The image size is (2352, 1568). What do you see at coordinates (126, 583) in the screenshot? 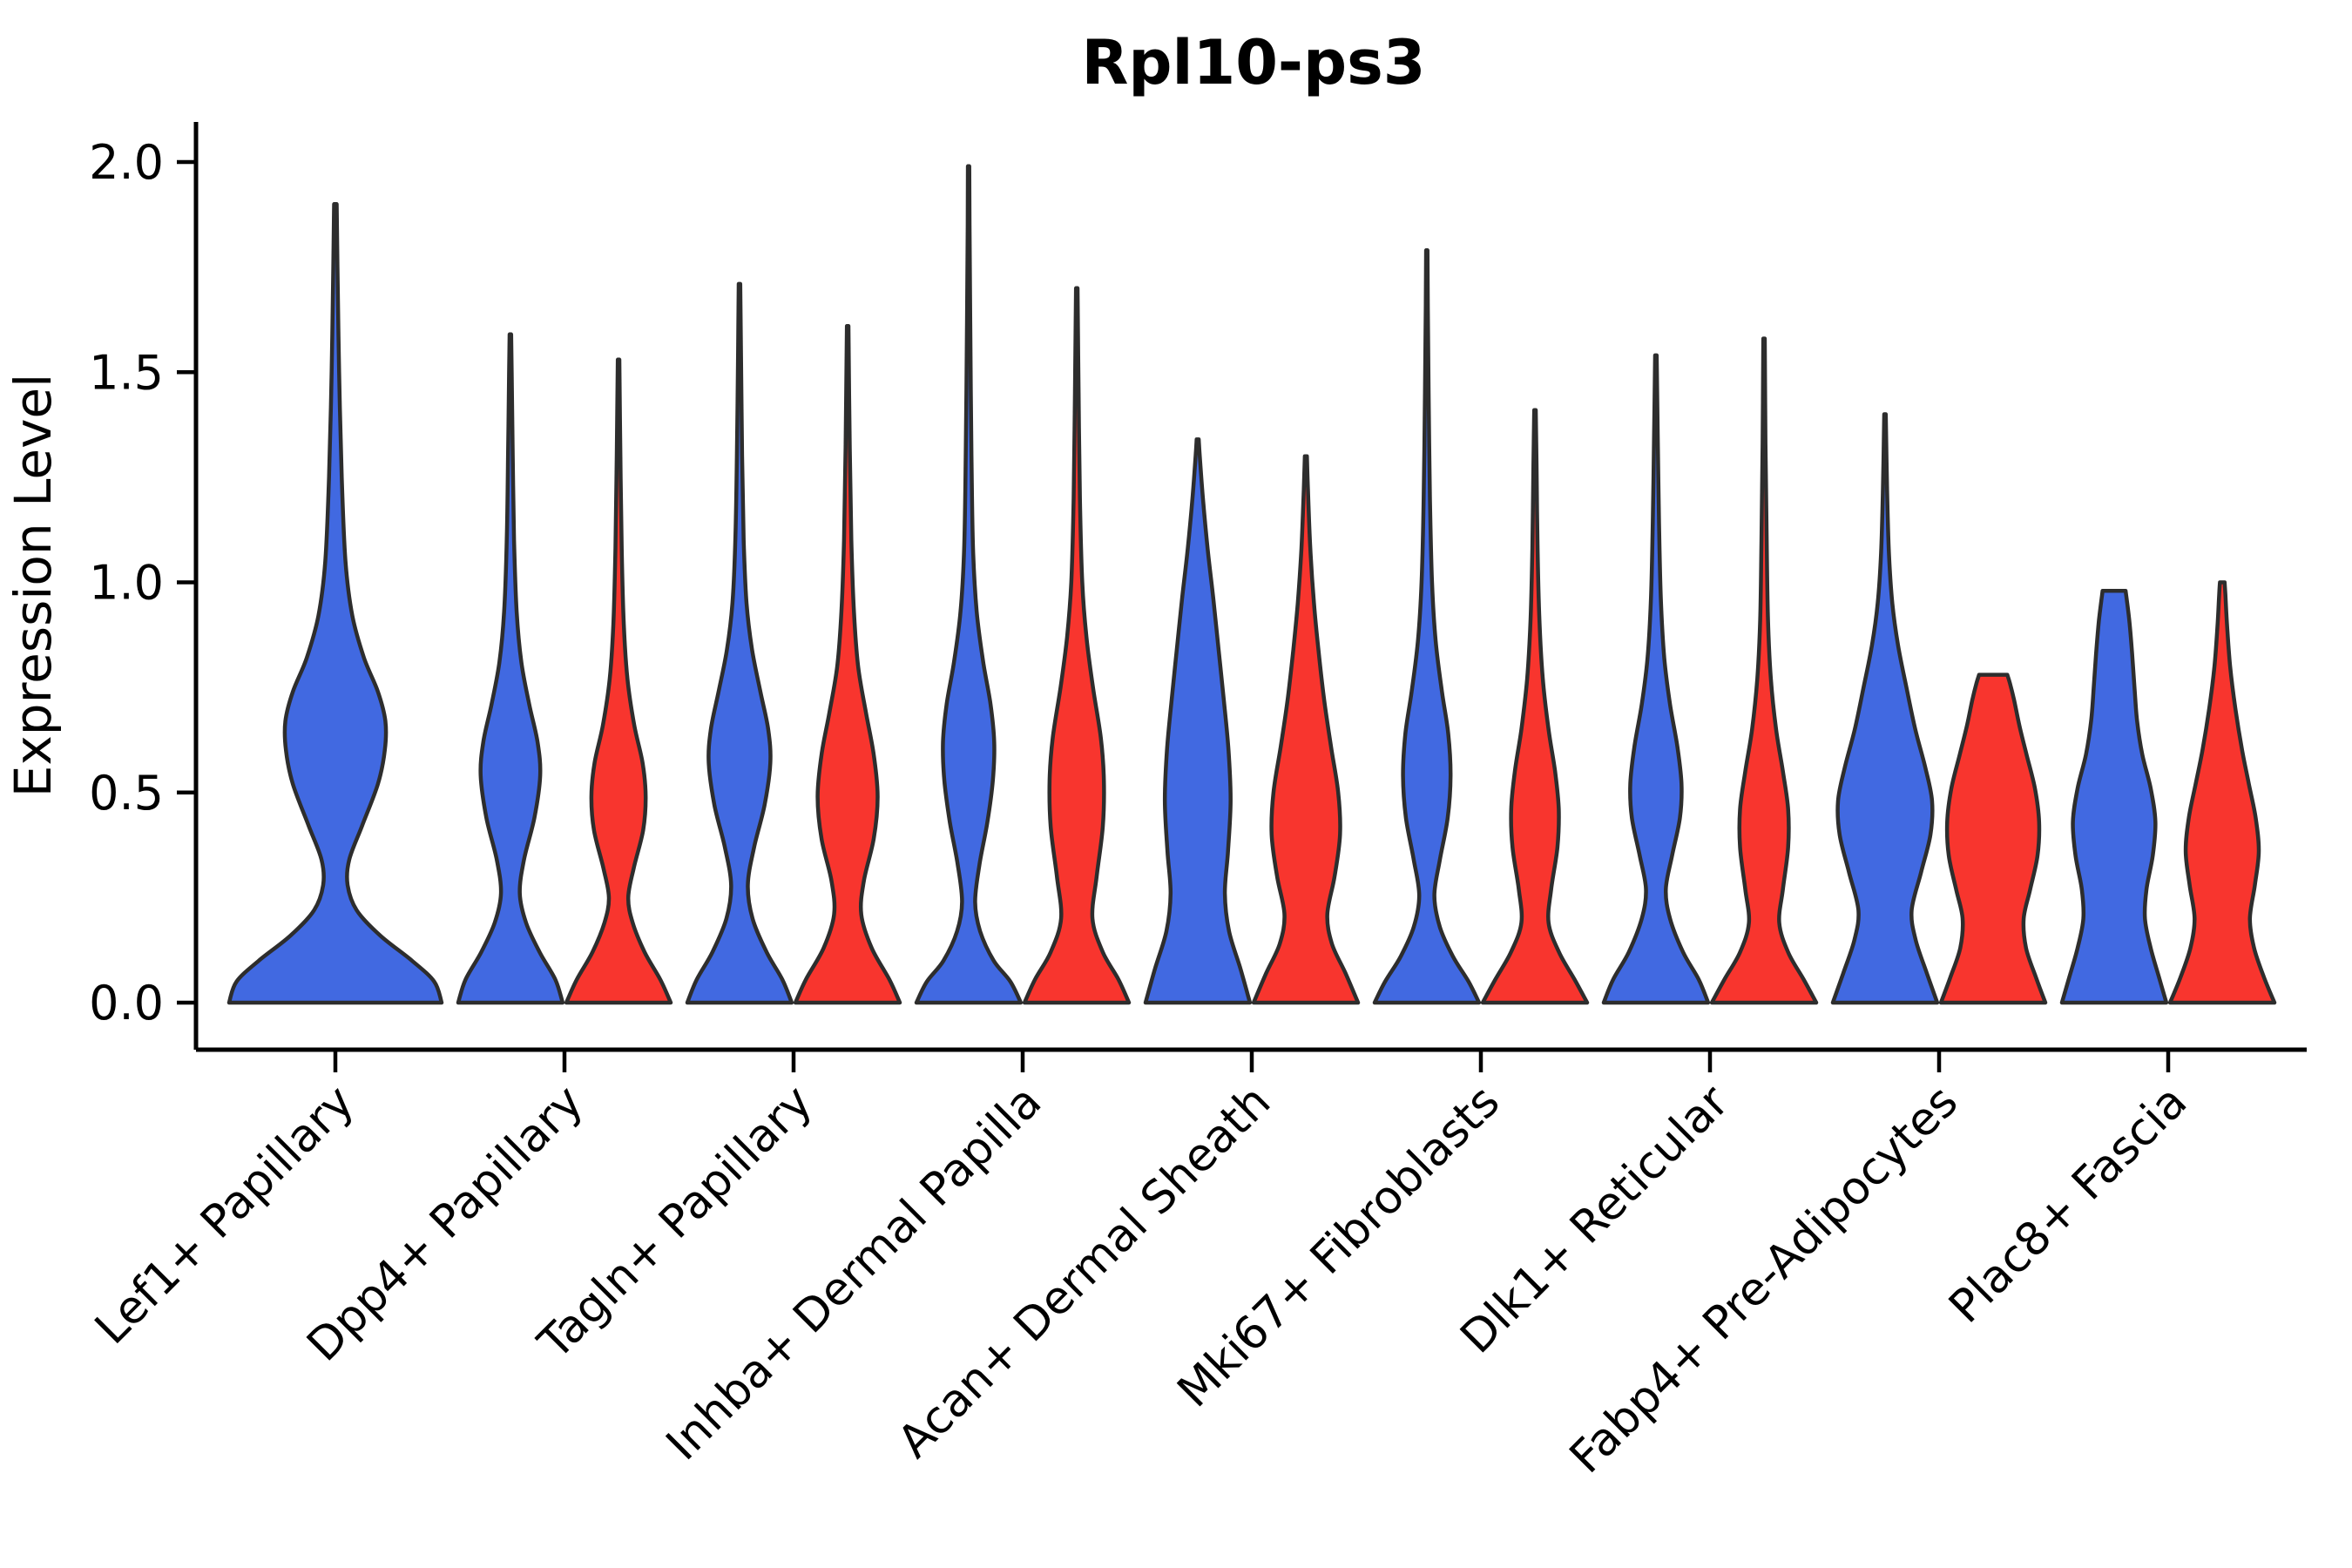
I see `y-tick-label: 1.0` at bounding box center [126, 583].